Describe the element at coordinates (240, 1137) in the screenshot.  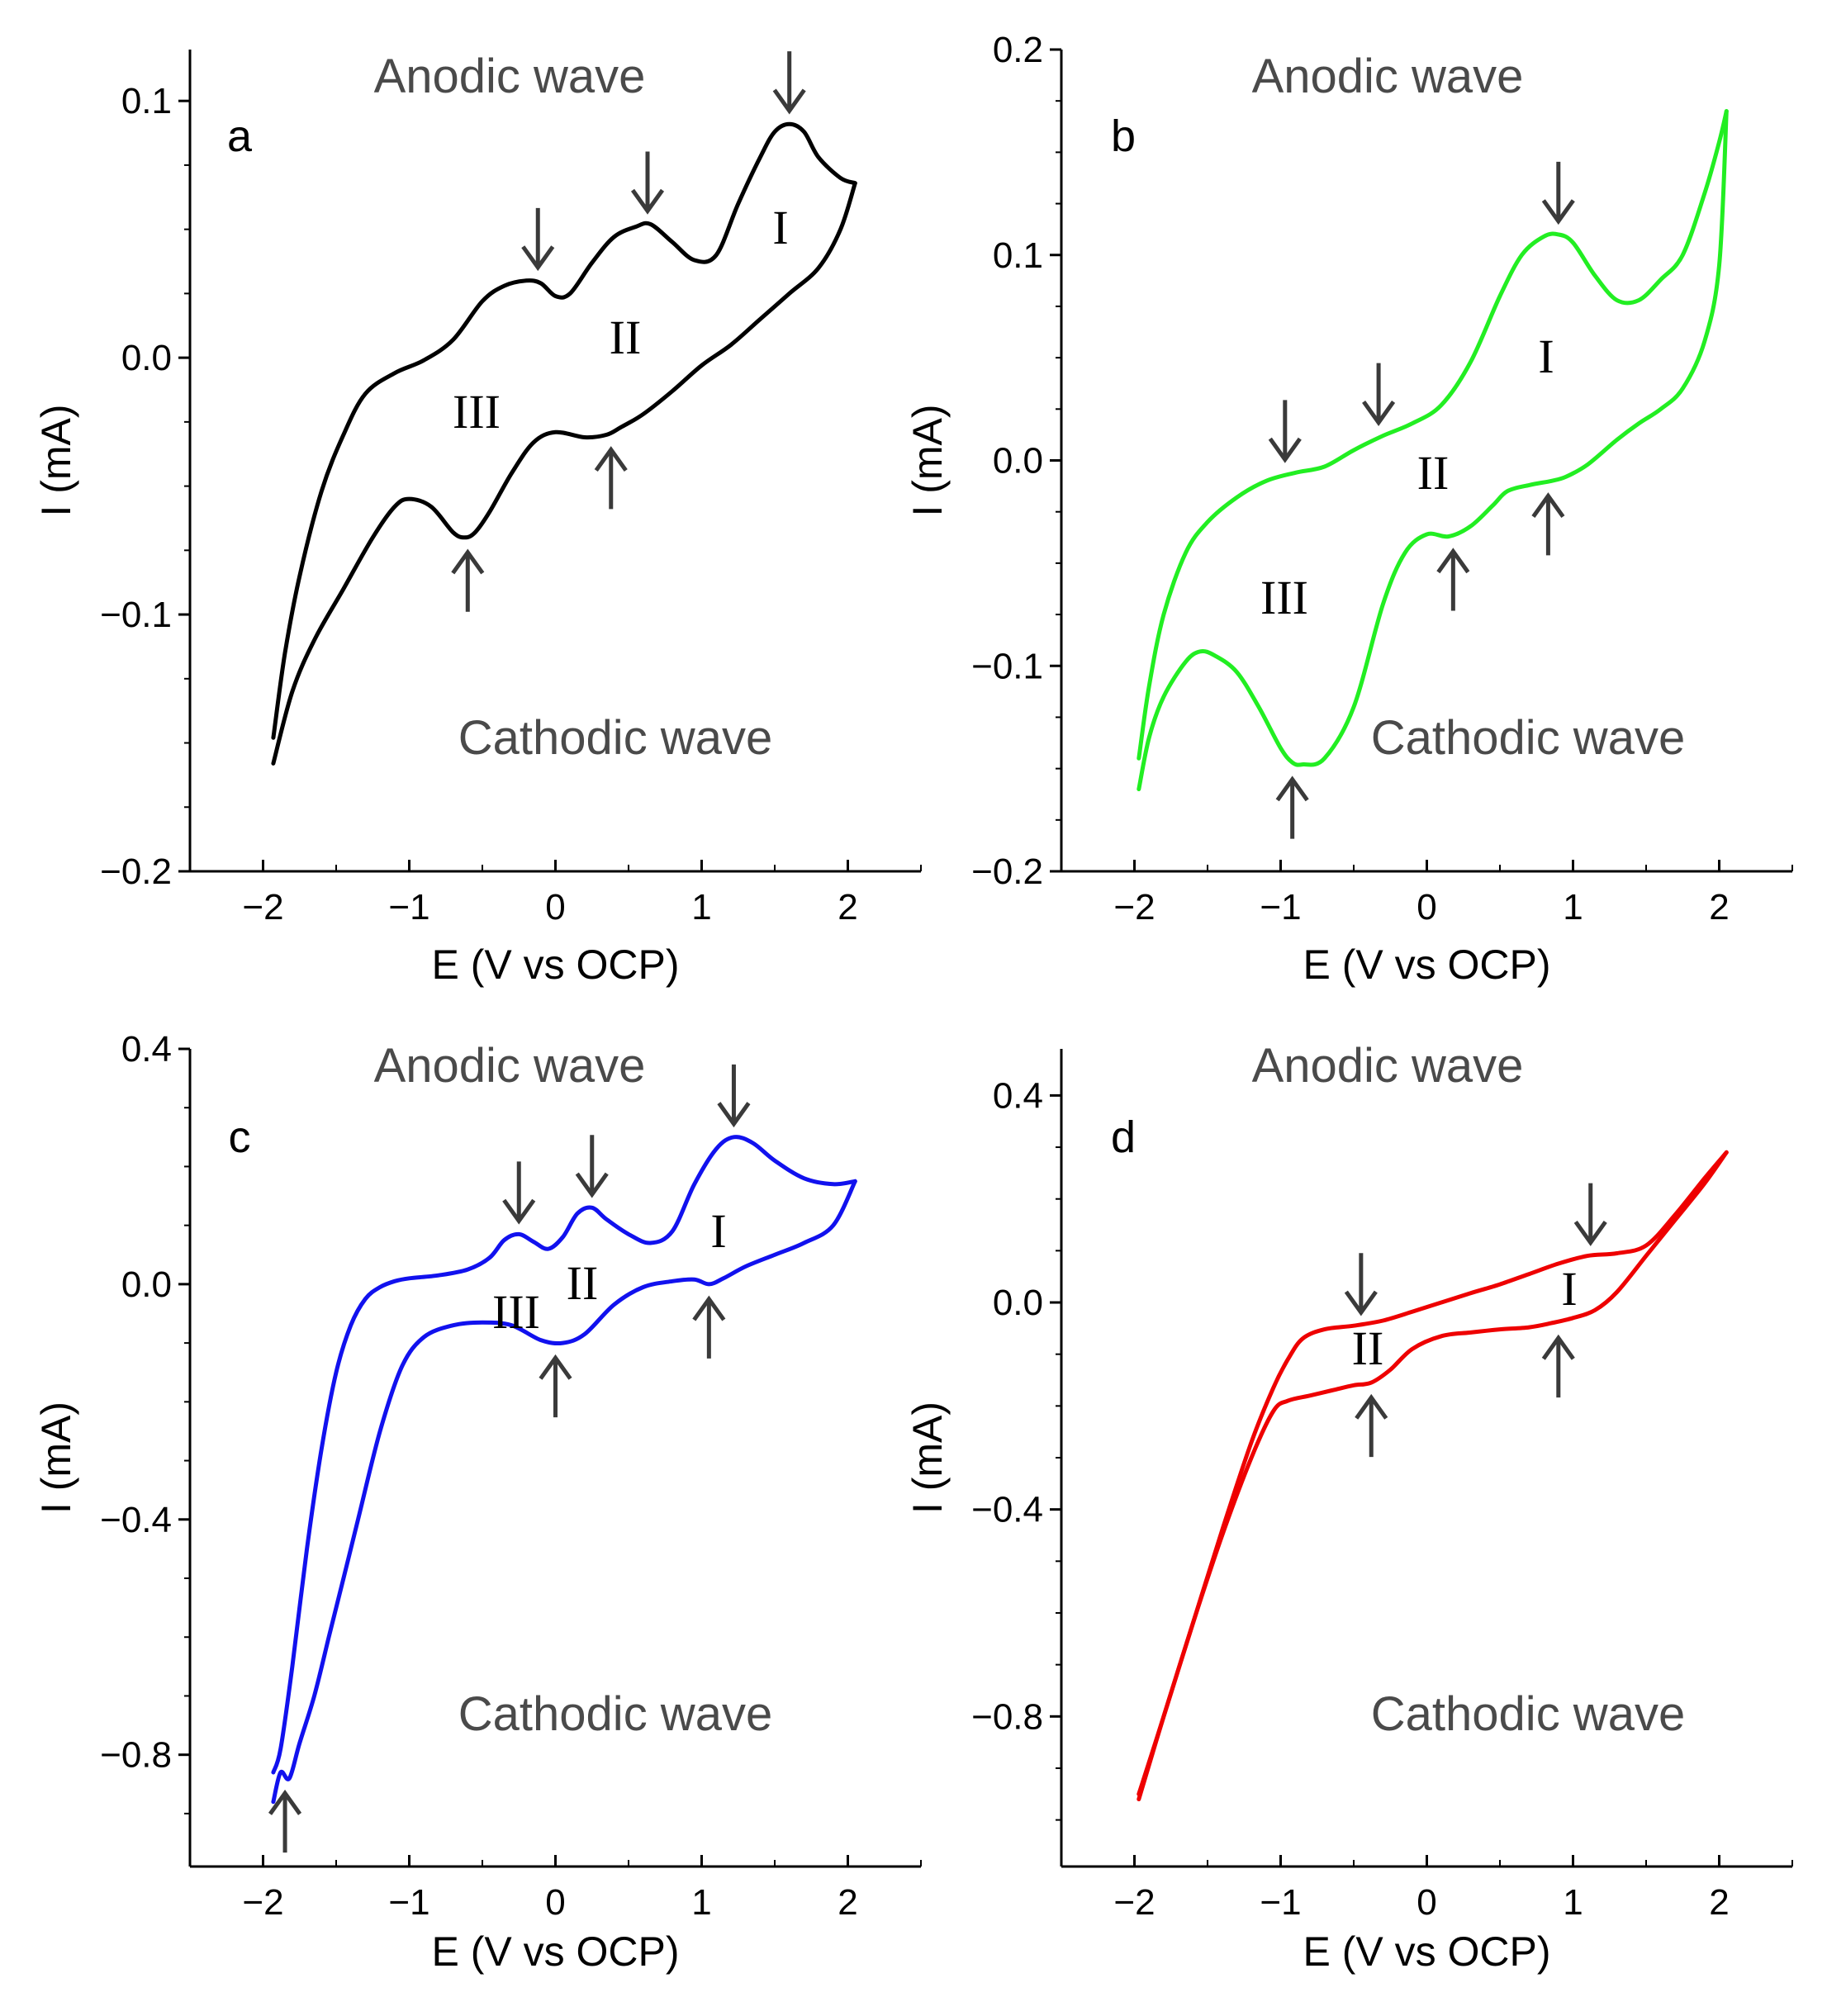
I see `panel-letter: c` at that location.